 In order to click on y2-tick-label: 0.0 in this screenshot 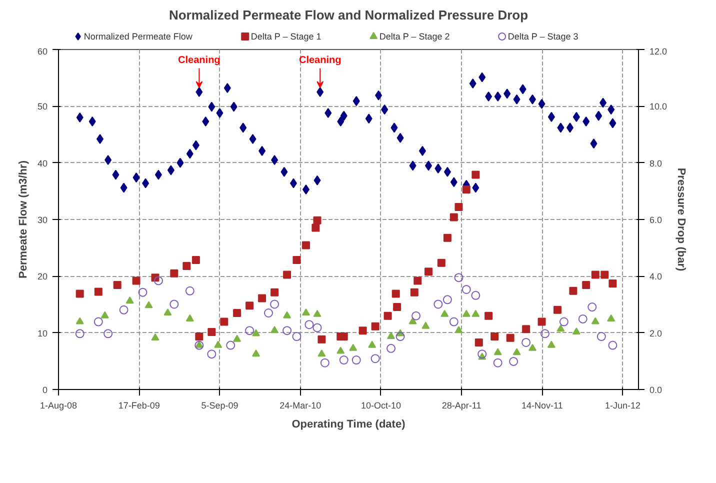, I will do `click(656, 390)`.